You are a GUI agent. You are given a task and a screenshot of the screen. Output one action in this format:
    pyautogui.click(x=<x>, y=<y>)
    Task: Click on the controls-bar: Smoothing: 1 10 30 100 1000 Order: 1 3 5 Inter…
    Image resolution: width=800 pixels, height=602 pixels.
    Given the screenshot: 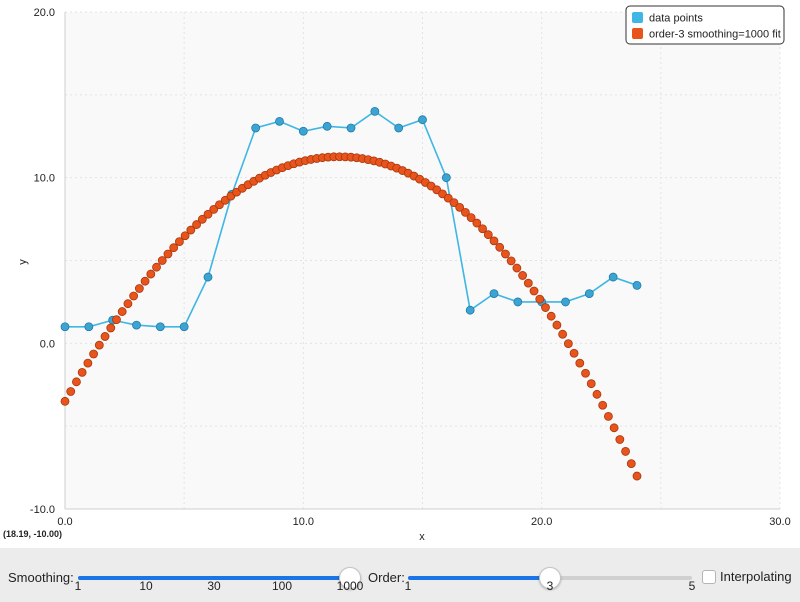 What is the action you would take?
    pyautogui.click(x=400, y=575)
    